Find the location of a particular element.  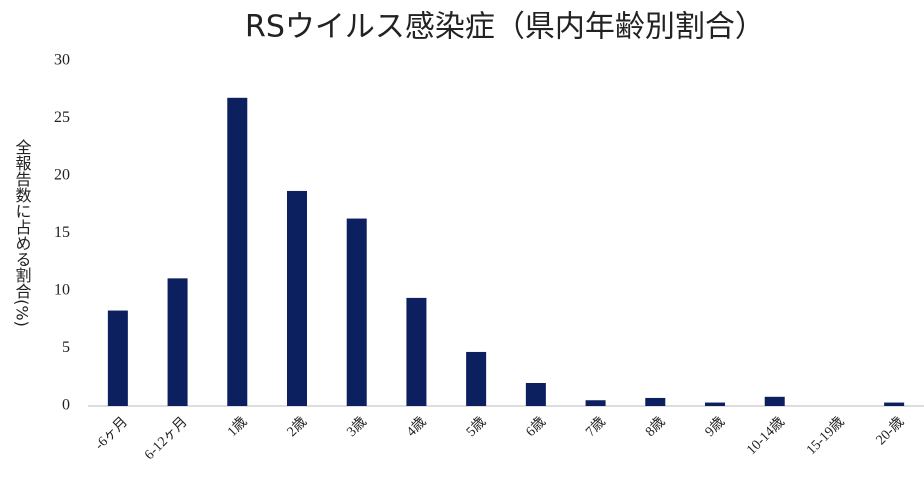

x-tick-label: 8歳 is located at coordinates (655, 427).